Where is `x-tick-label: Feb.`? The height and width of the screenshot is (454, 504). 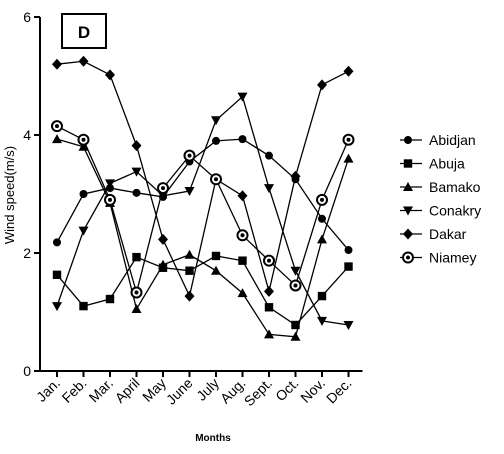 x-tick-label: Feb. is located at coordinates (73, 390).